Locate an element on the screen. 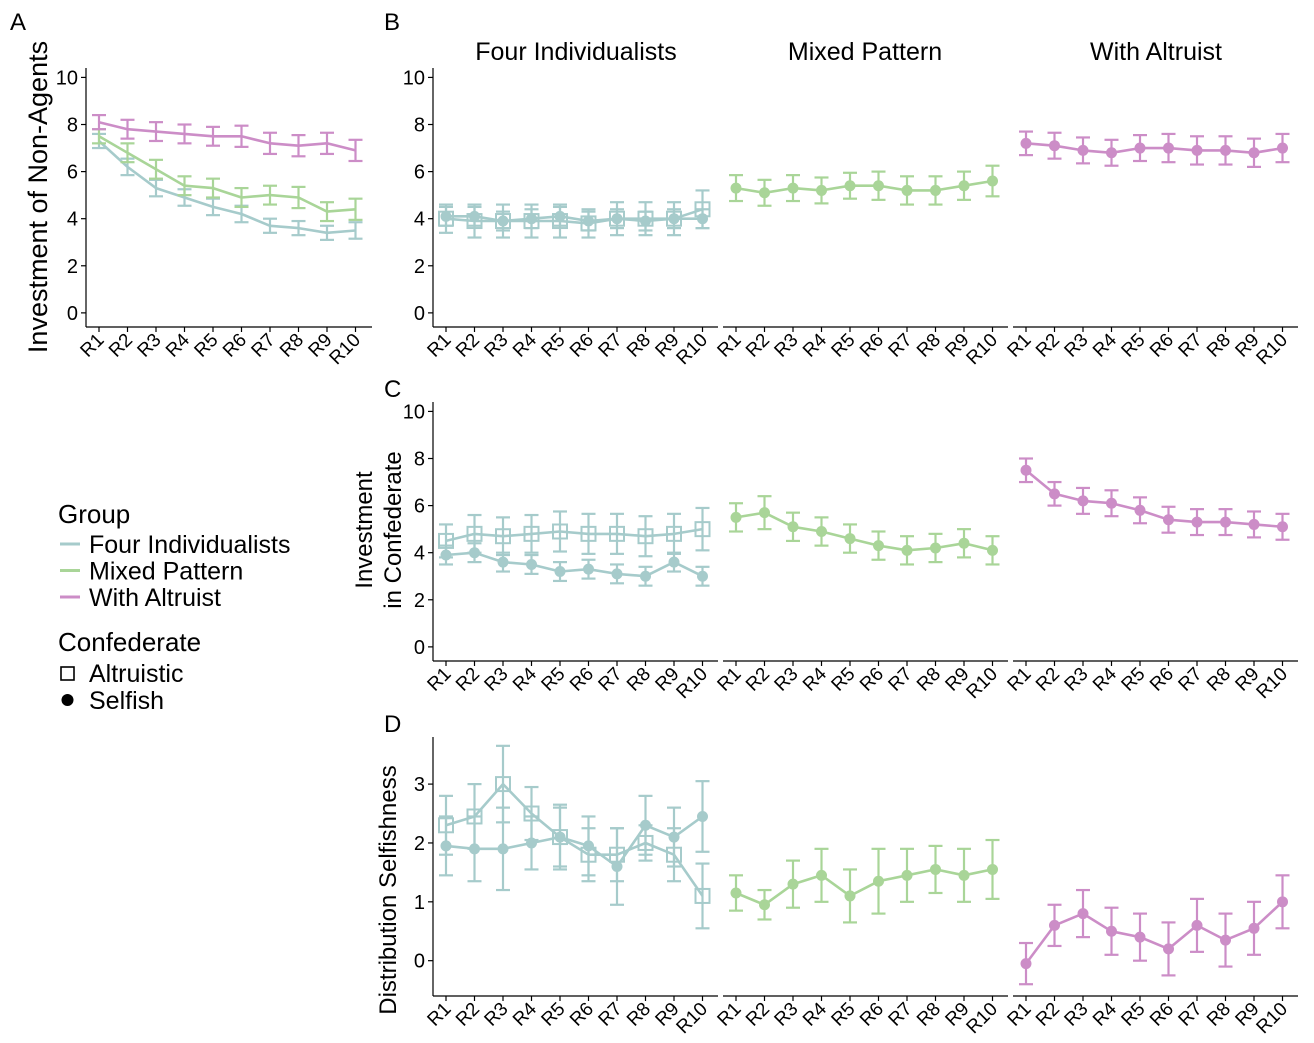 This screenshot has width=1314, height=1043. y-axis-title-a: Investment of Non-Agents is located at coordinates (38, 197).